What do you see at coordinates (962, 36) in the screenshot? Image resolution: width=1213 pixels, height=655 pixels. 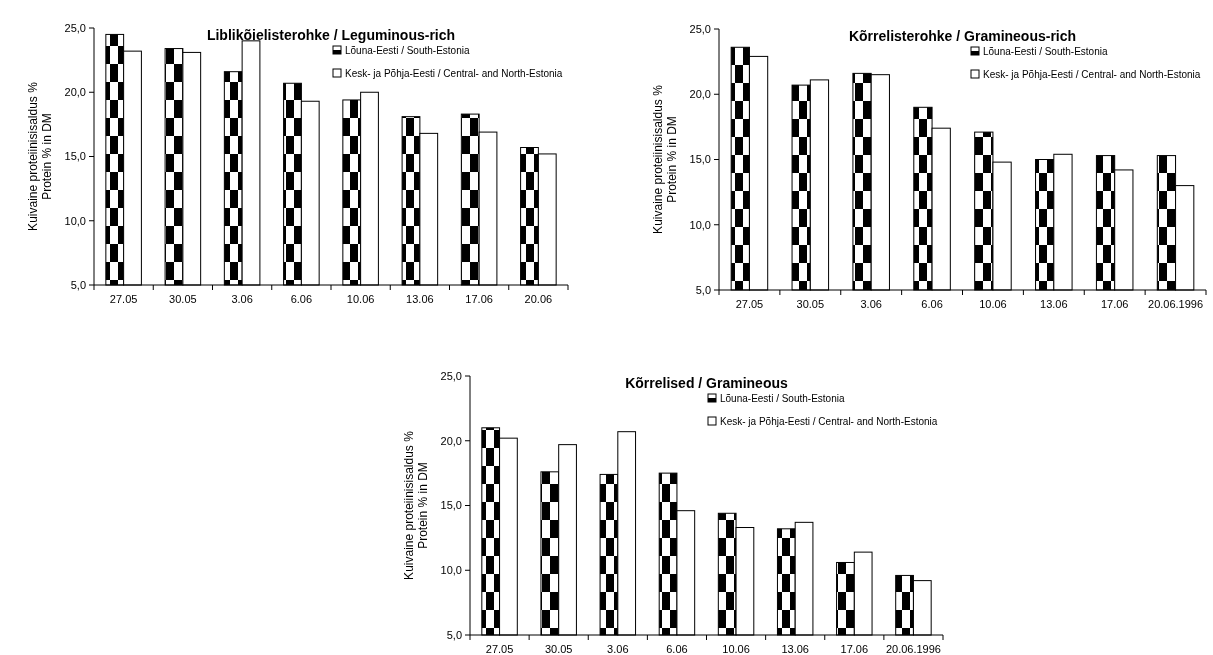 I see `chart-title: Kõrrelisterohke / Gramineous-rich` at bounding box center [962, 36].